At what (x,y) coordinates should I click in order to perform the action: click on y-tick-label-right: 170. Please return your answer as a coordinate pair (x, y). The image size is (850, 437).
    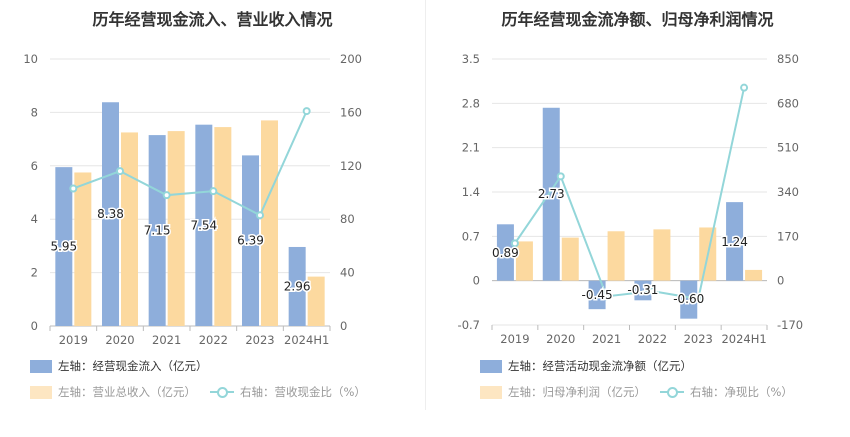
    Looking at the image, I should click on (788, 236).